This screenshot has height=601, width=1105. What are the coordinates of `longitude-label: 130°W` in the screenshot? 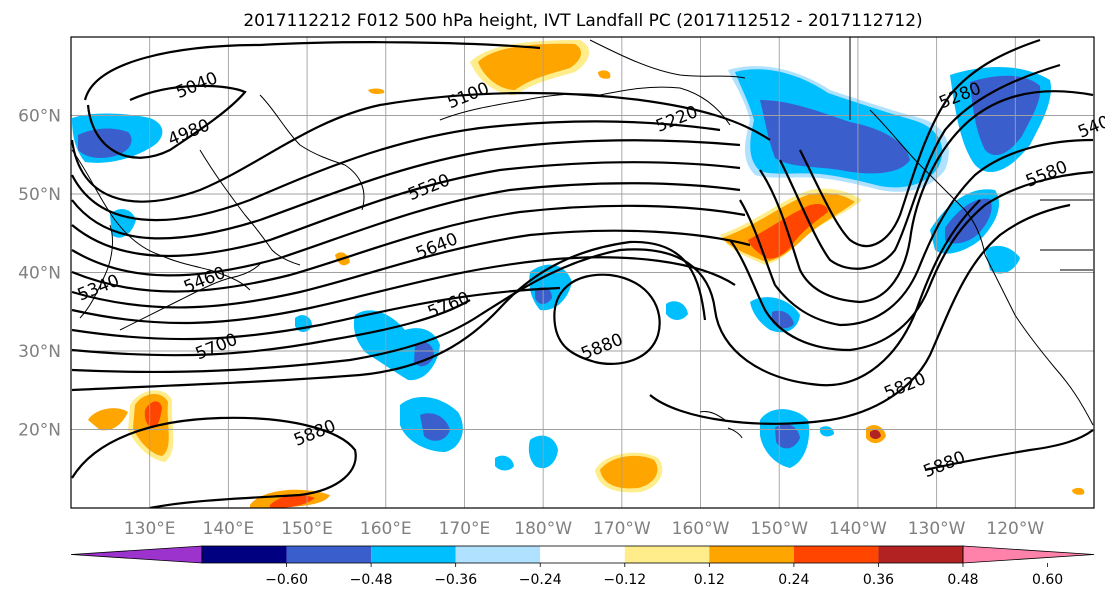 It's located at (937, 529).